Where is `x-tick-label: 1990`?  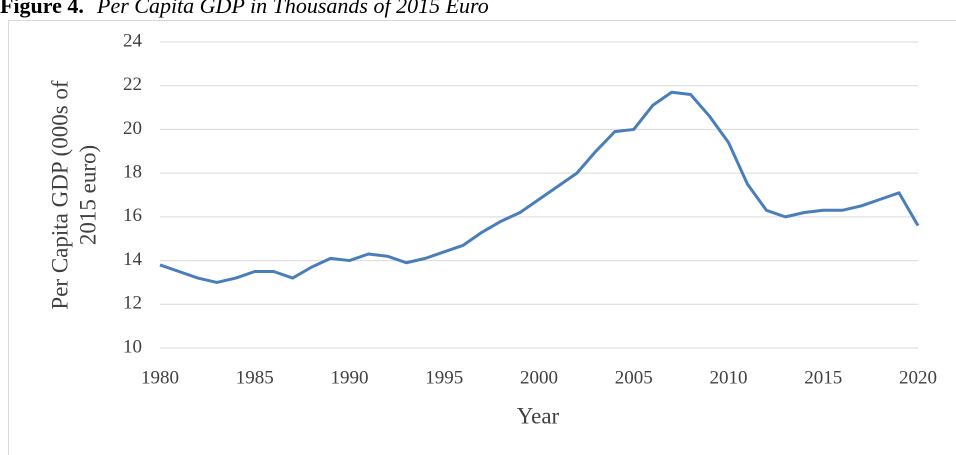
x-tick-label: 1990 is located at coordinates (350, 377).